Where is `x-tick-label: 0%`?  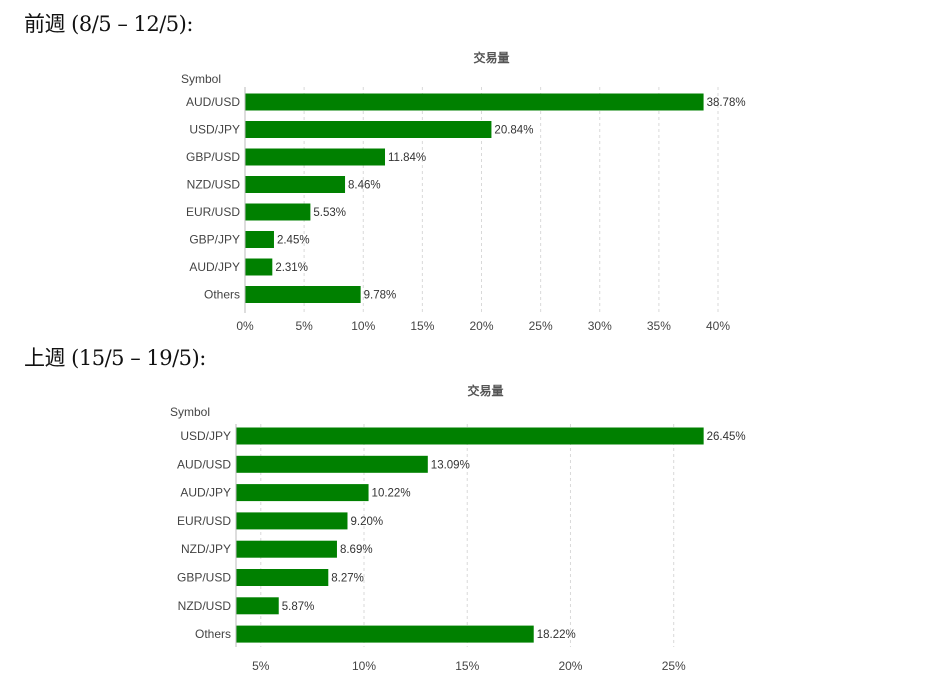 x-tick-label: 0% is located at coordinates (245, 326).